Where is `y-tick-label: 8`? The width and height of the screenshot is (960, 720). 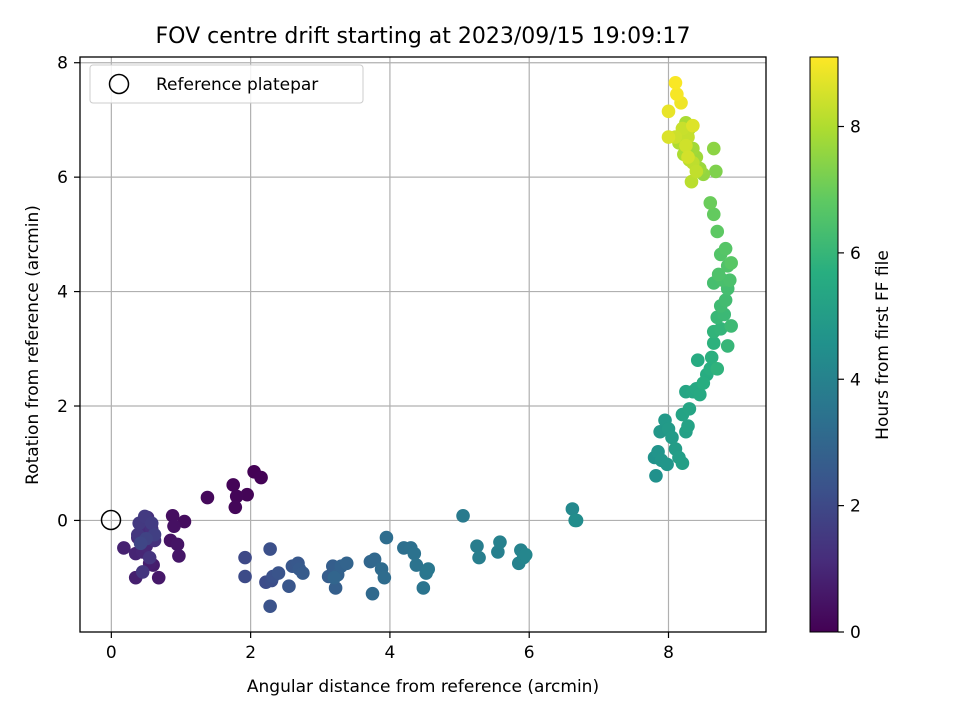
y-tick-label: 8 is located at coordinates (62, 64).